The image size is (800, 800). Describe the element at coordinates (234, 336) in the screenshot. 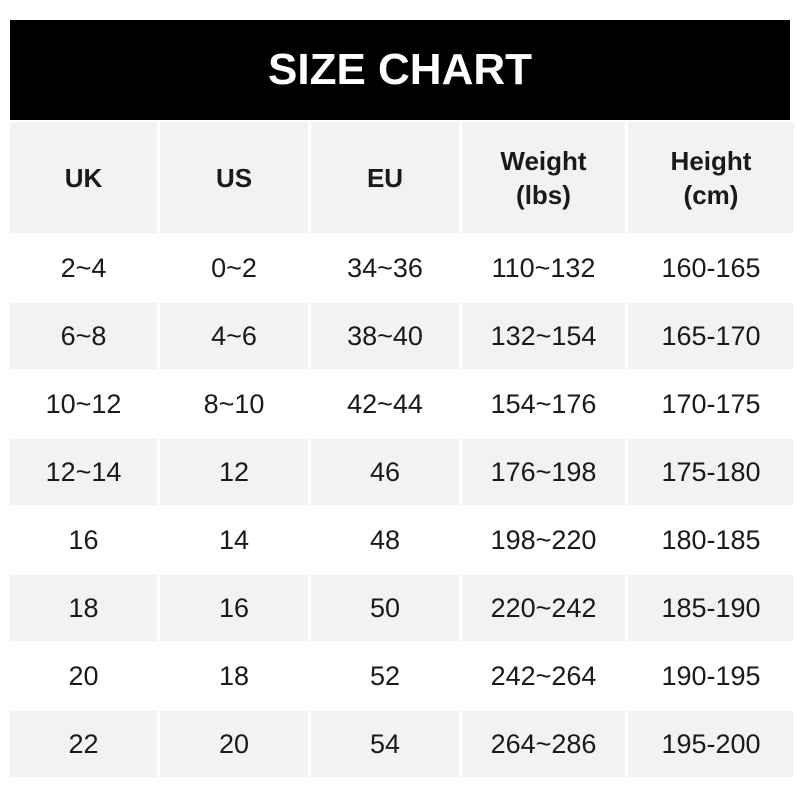

I see `cell-us: 4~6` at that location.